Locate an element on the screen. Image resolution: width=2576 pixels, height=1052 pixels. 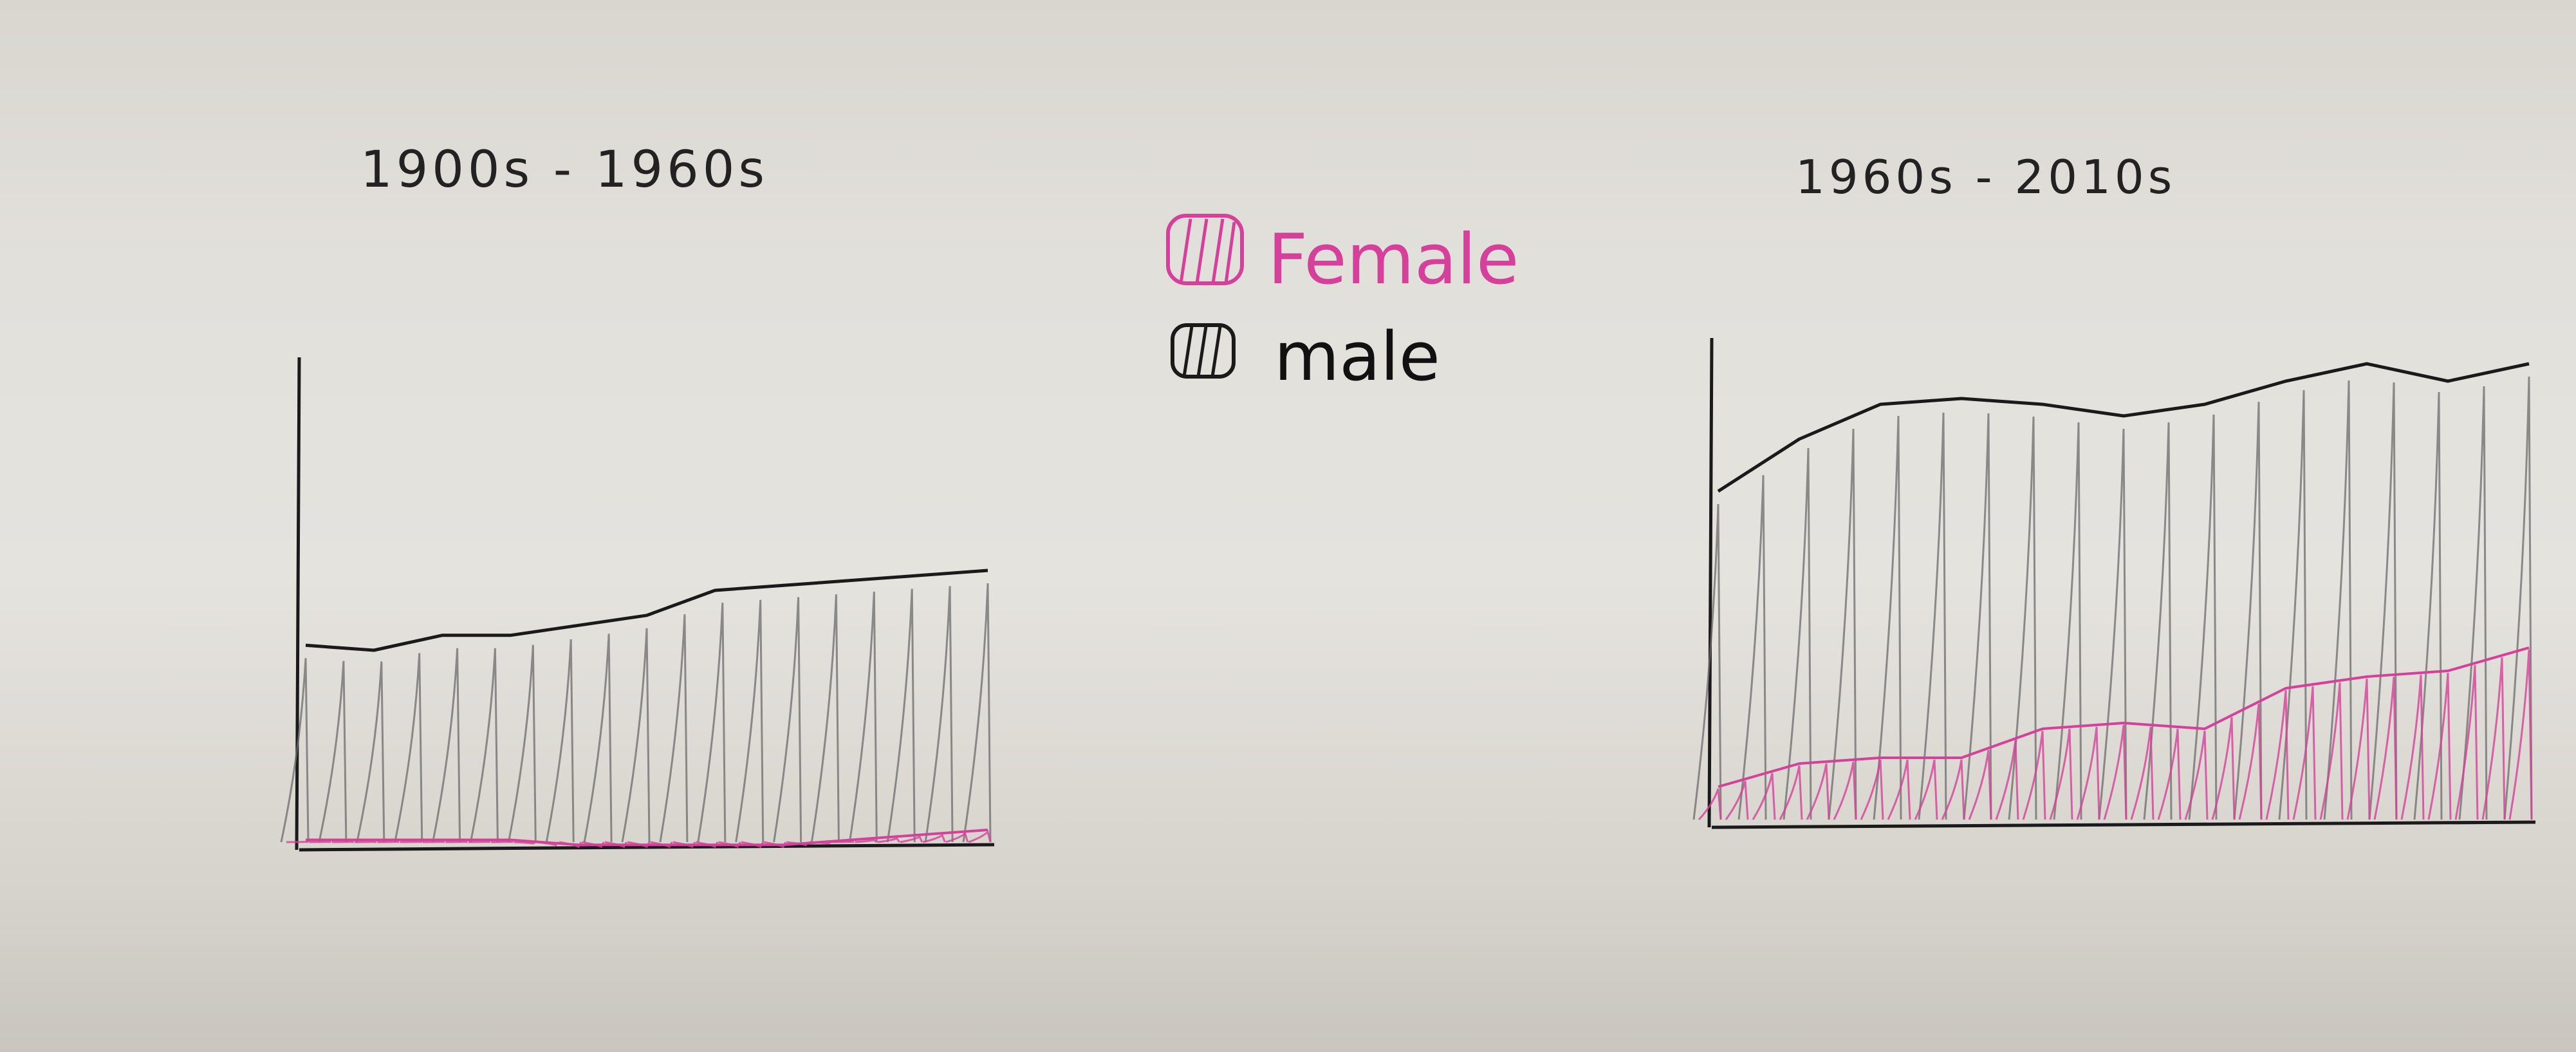
legend-swatch-female-hatch is located at coordinates (1207, 251).